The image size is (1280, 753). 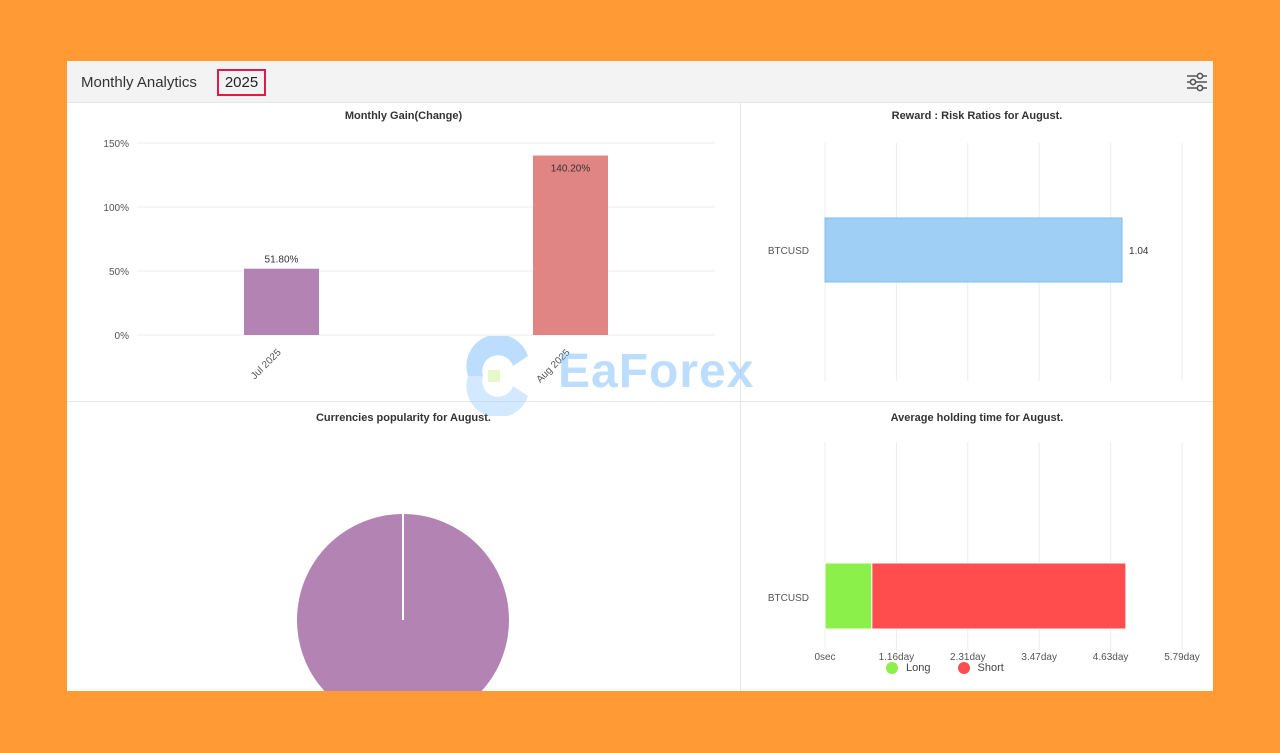 What do you see at coordinates (282, 260) in the screenshot?
I see `bar-data-label: 51.80%` at bounding box center [282, 260].